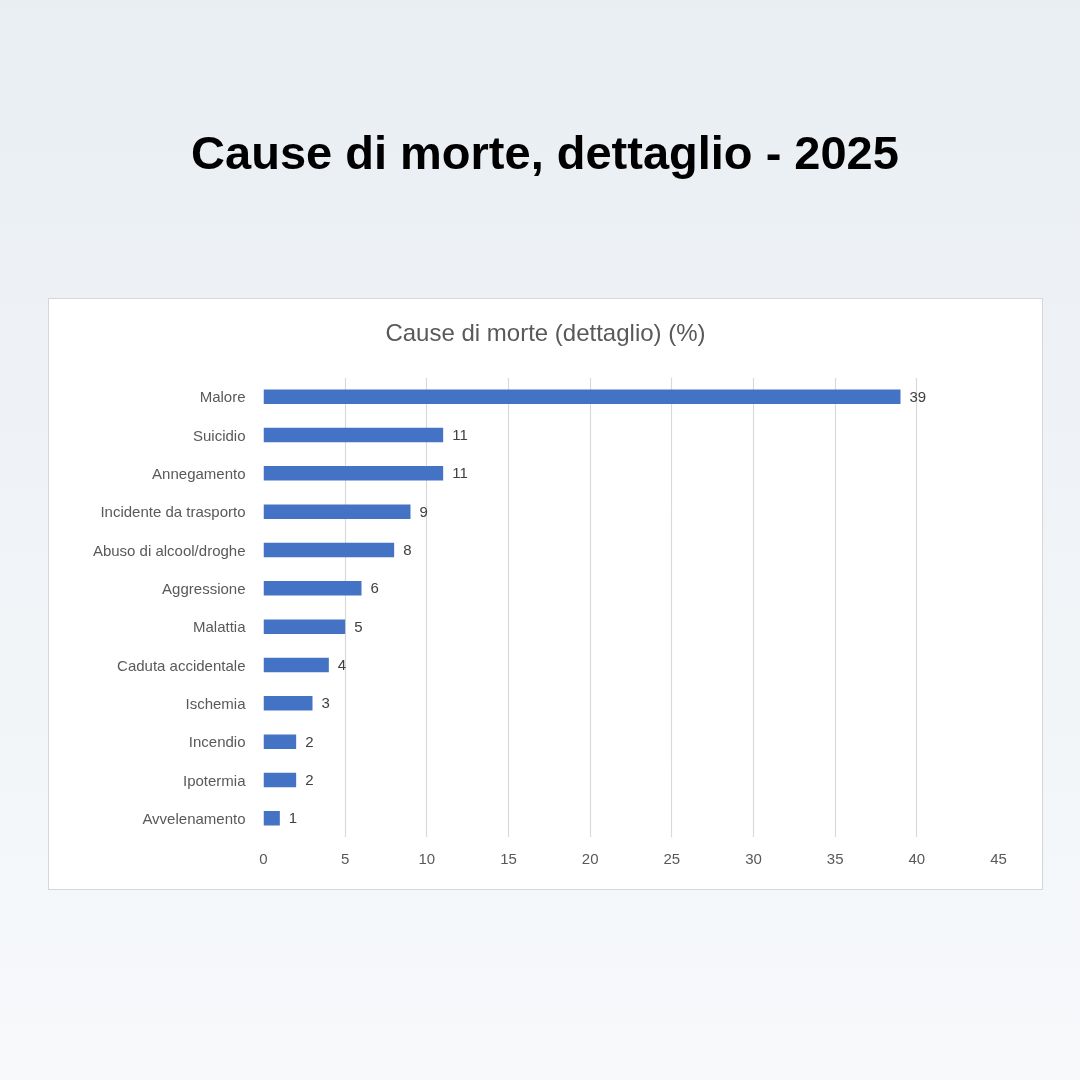  Describe the element at coordinates (219, 435) in the screenshot. I see `y-tick-label: Suicidio` at that location.